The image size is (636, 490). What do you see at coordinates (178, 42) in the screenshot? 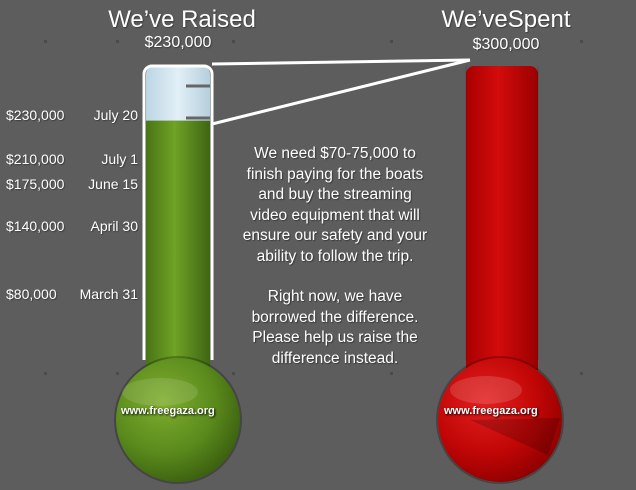
I see `raised-amount: $230,000` at bounding box center [178, 42].